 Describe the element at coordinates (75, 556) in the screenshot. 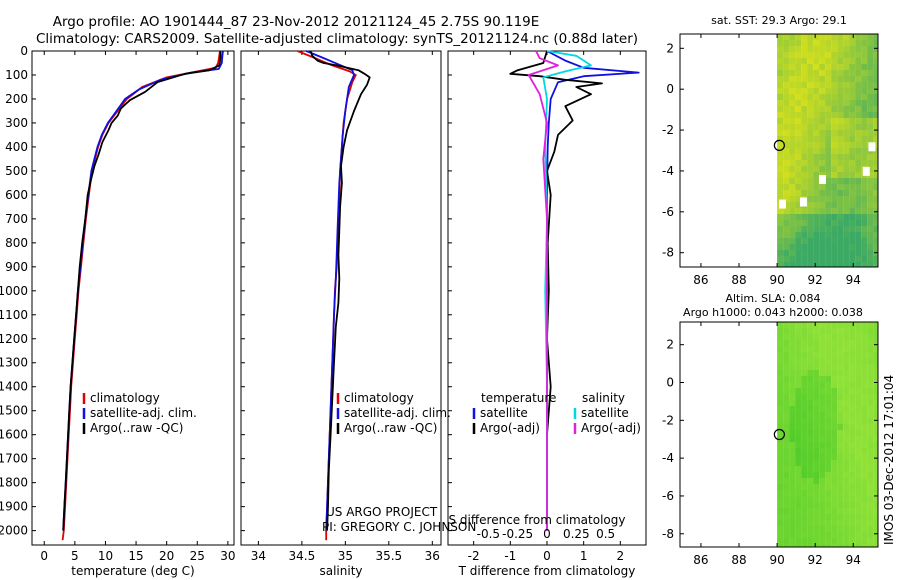

I see `x-tick-label: 5` at that location.